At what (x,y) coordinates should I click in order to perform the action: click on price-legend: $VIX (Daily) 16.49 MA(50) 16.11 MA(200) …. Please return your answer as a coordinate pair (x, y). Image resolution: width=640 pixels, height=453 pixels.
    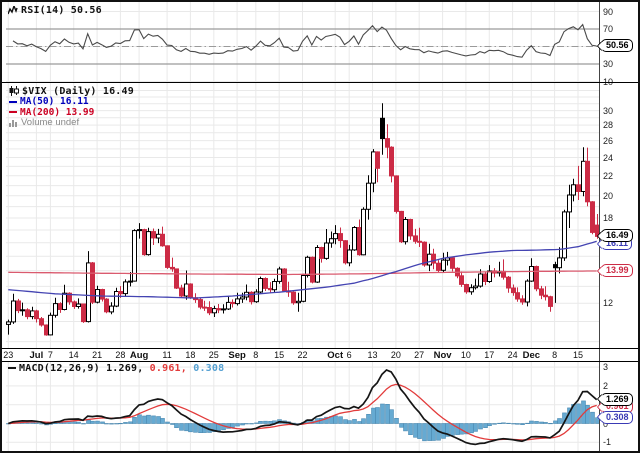
    Looking at the image, I should click on (71, 107).